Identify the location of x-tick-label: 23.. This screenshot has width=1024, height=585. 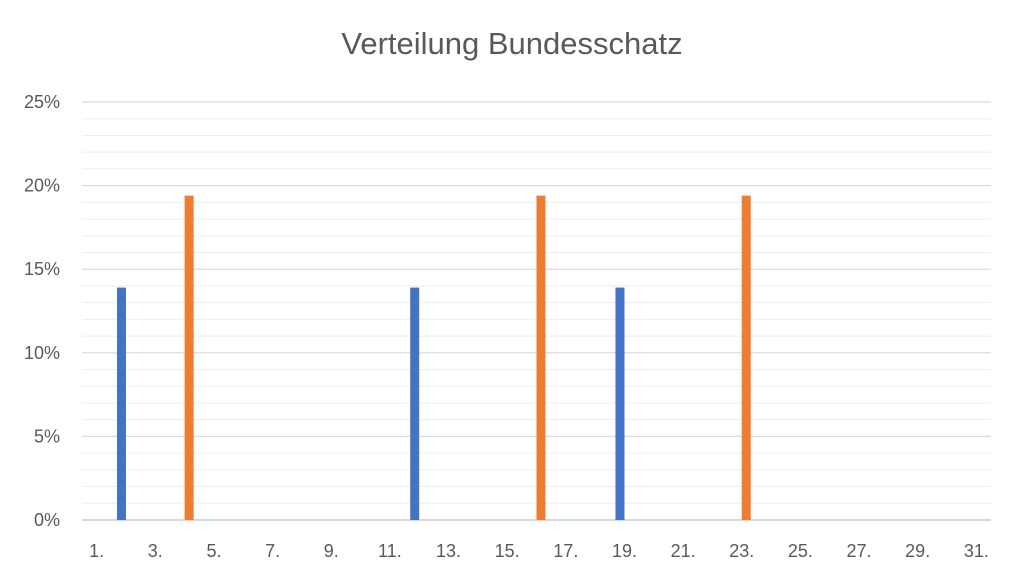
(741, 551).